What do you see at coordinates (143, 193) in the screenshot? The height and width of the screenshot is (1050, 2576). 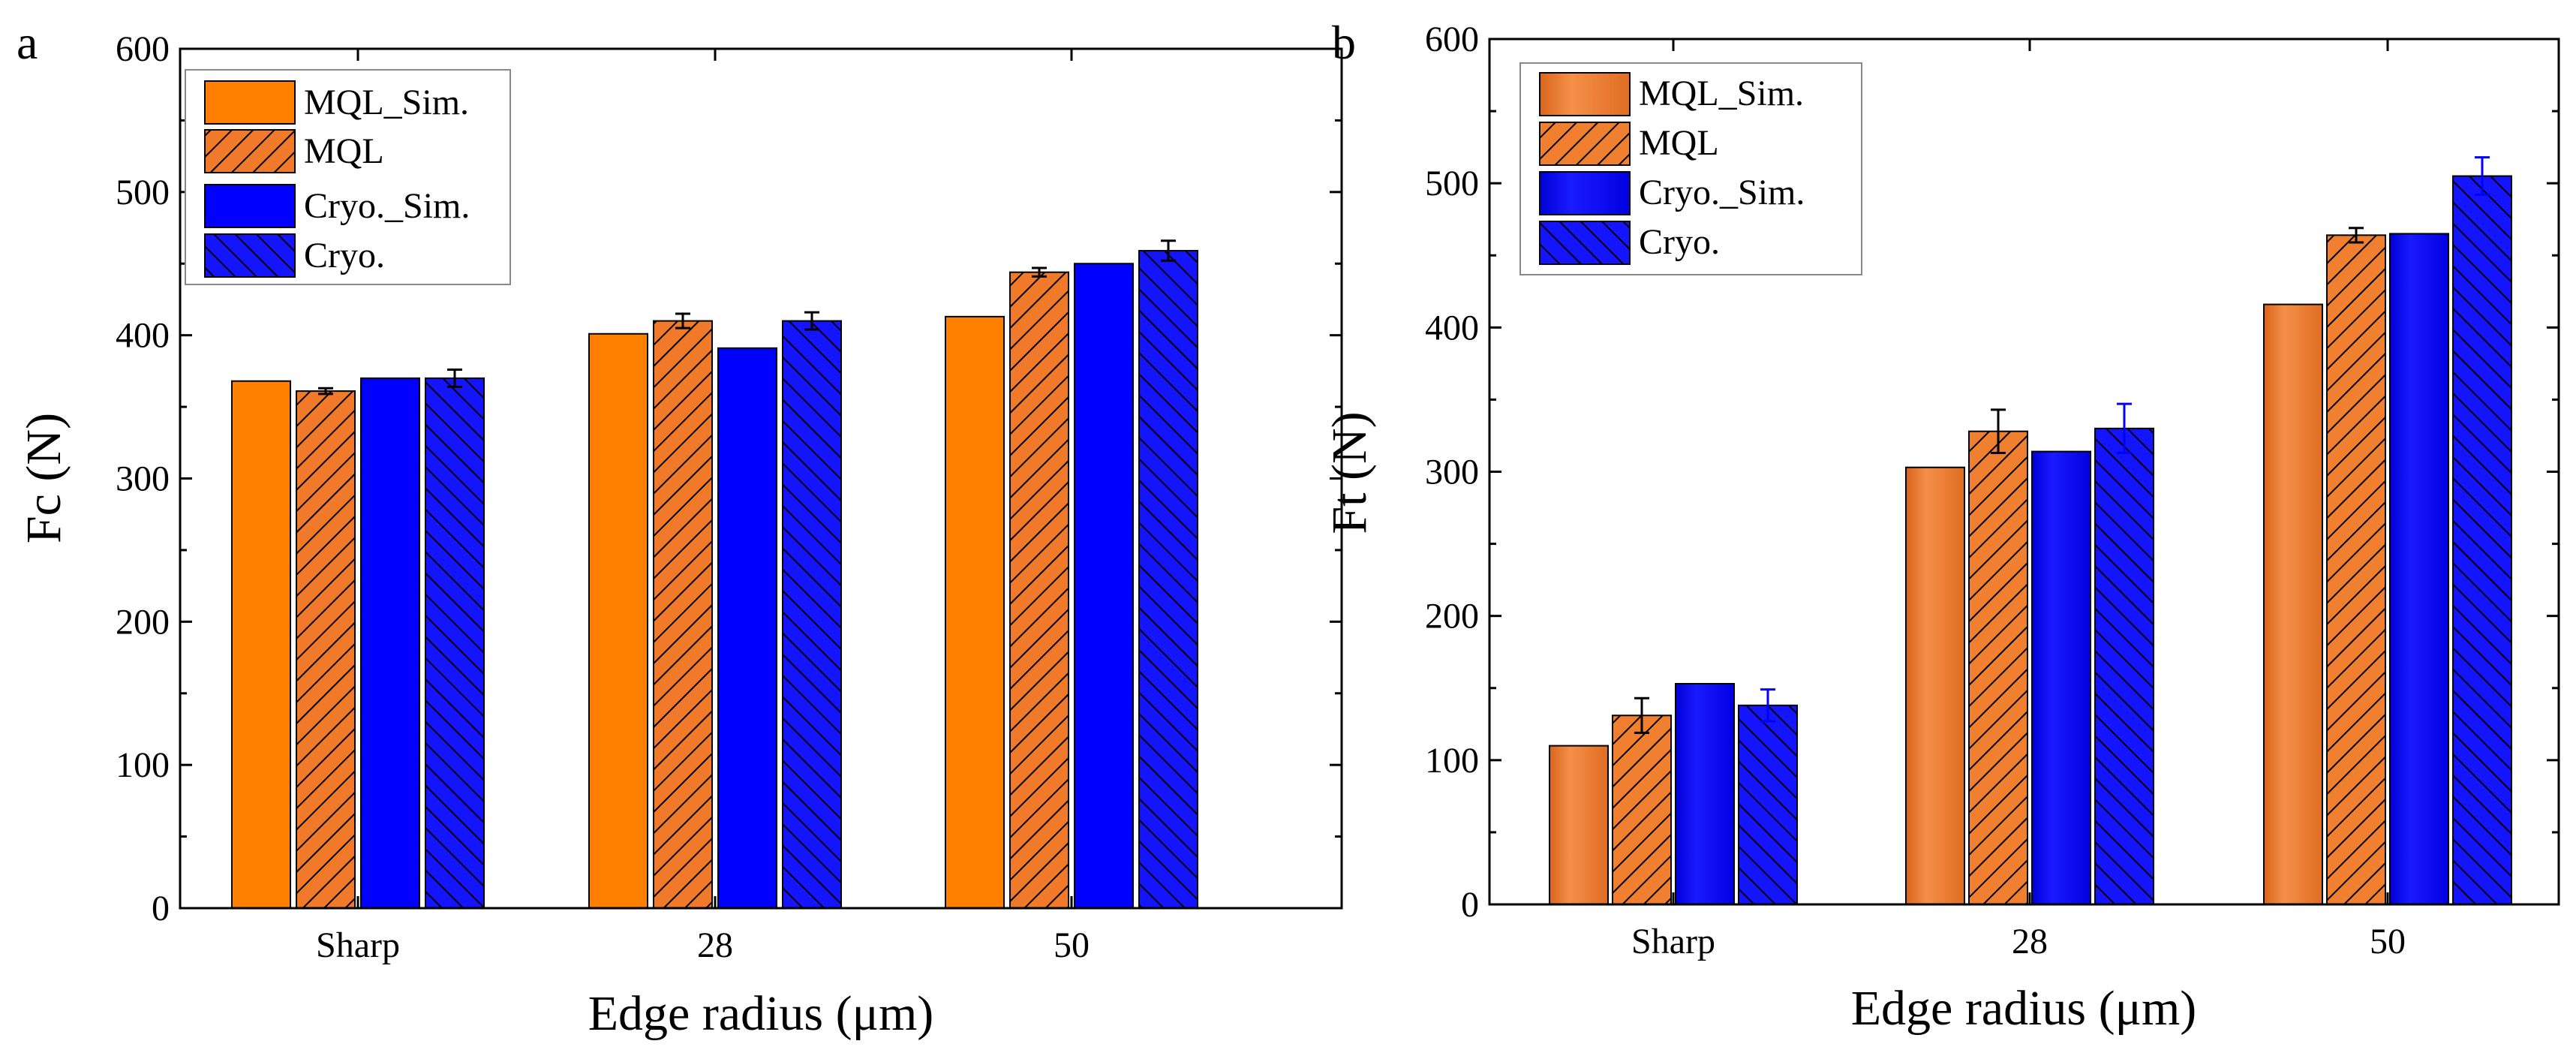 I see `panel-a-ytick-label: 500` at bounding box center [143, 193].